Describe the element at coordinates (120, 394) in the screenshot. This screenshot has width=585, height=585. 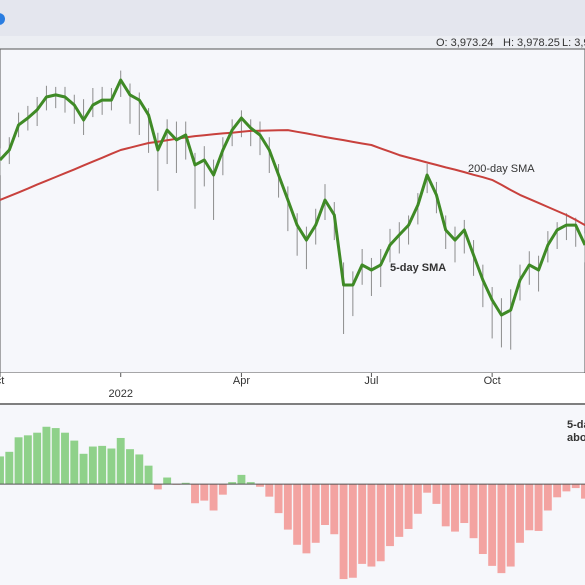
I see `x-tick-label: 2022` at that location.